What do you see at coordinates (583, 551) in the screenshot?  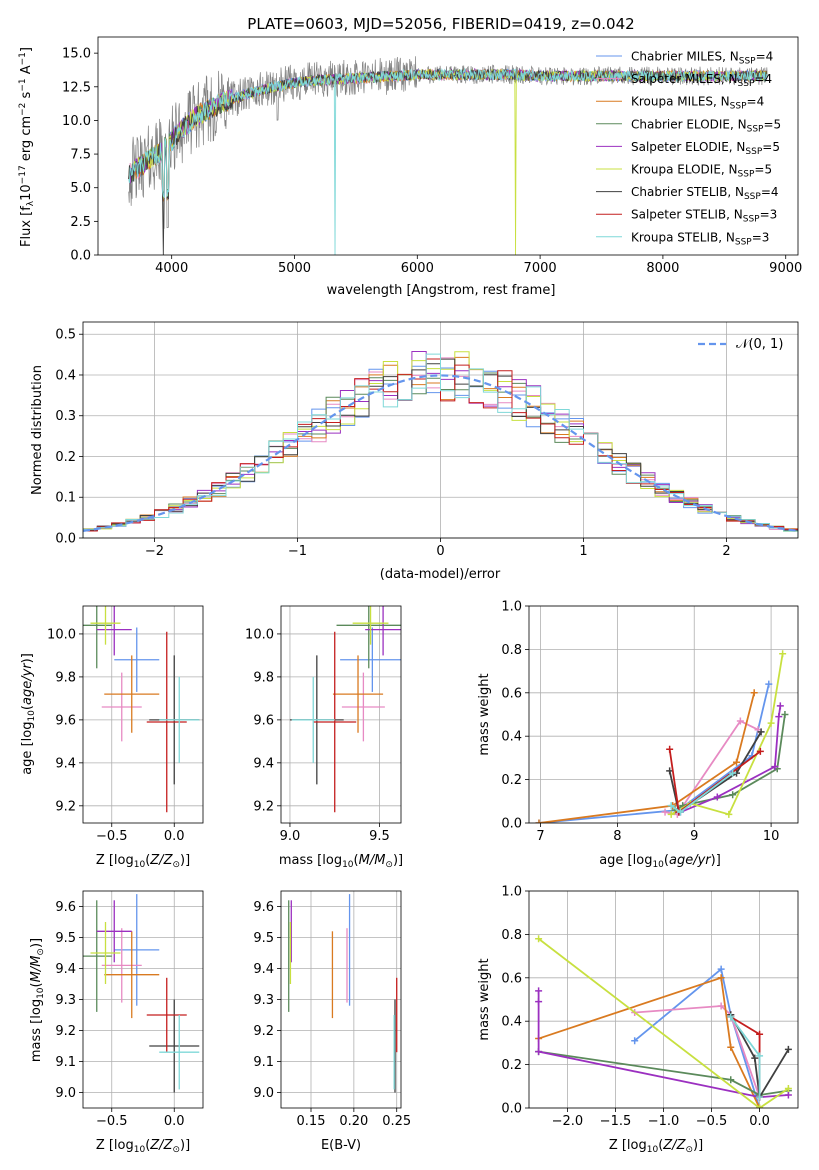 I see `x-tick-label: 1` at bounding box center [583, 551].